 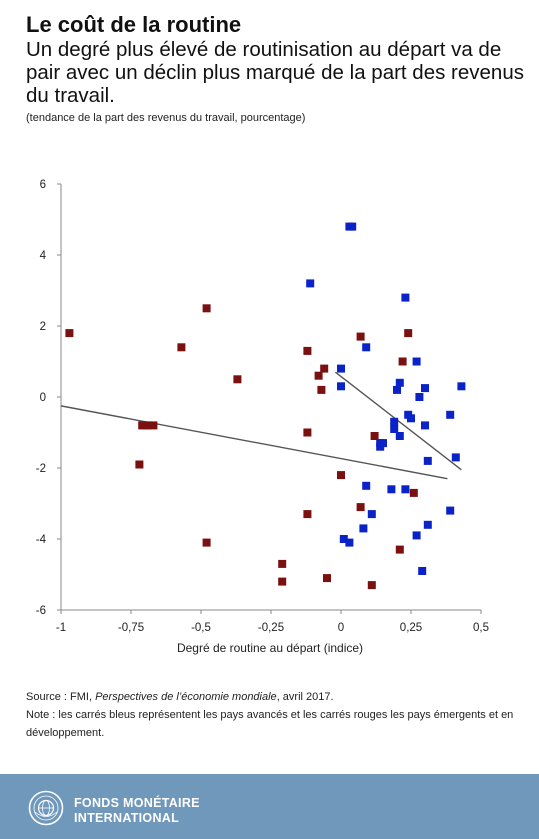 What do you see at coordinates (186, 697) in the screenshot?
I see `source-title: Perspectives de l’économie mondiale` at bounding box center [186, 697].